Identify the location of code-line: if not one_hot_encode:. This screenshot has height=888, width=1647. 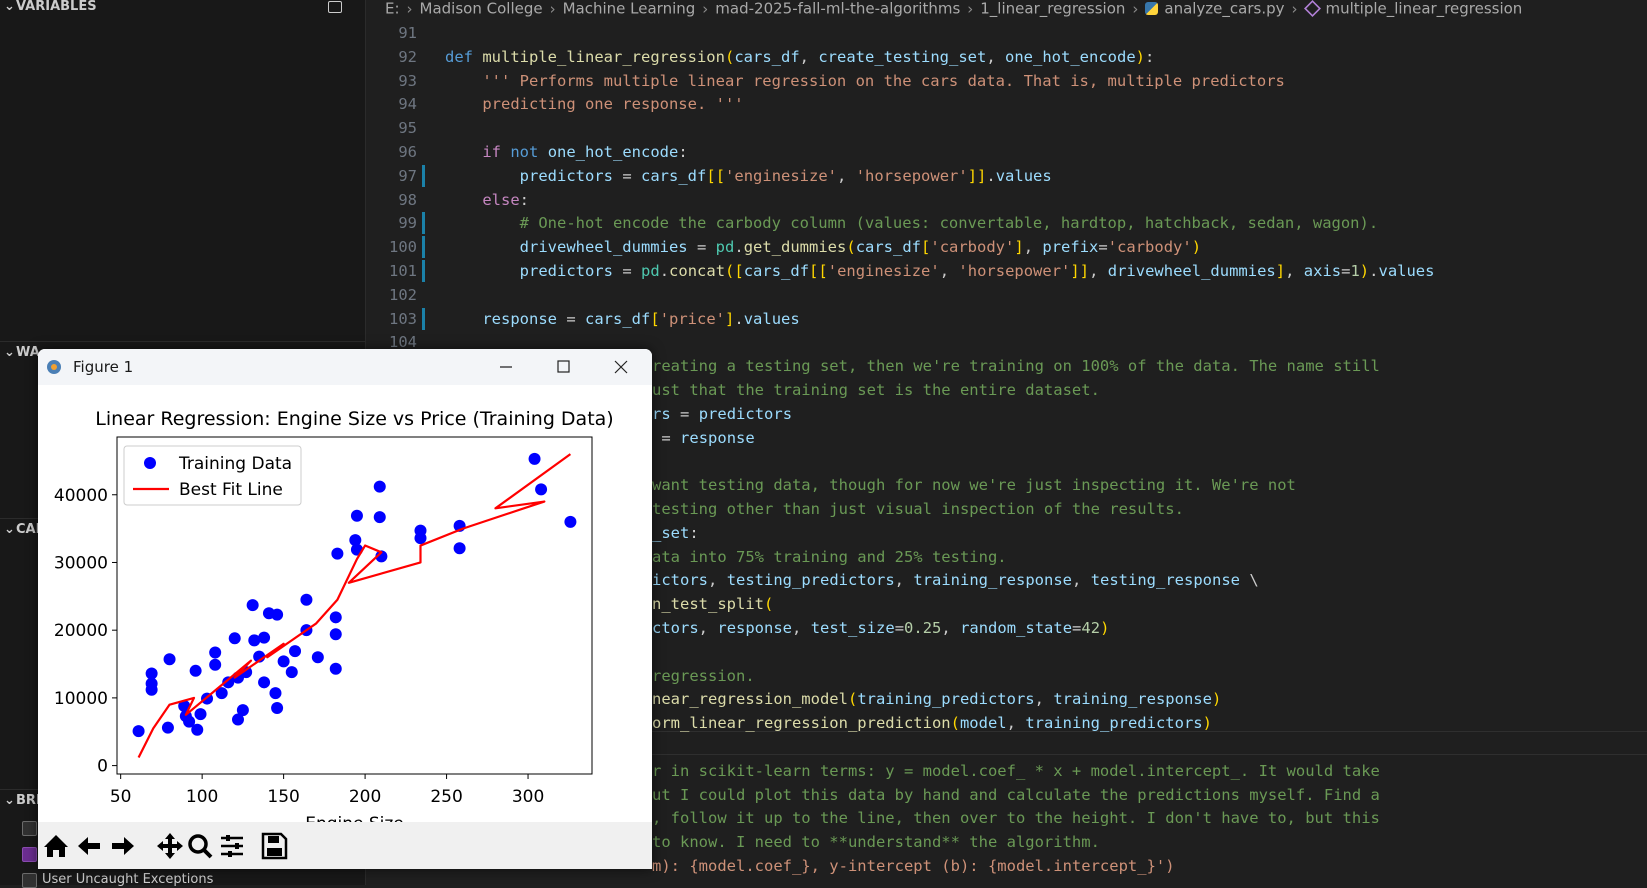
(585, 152).